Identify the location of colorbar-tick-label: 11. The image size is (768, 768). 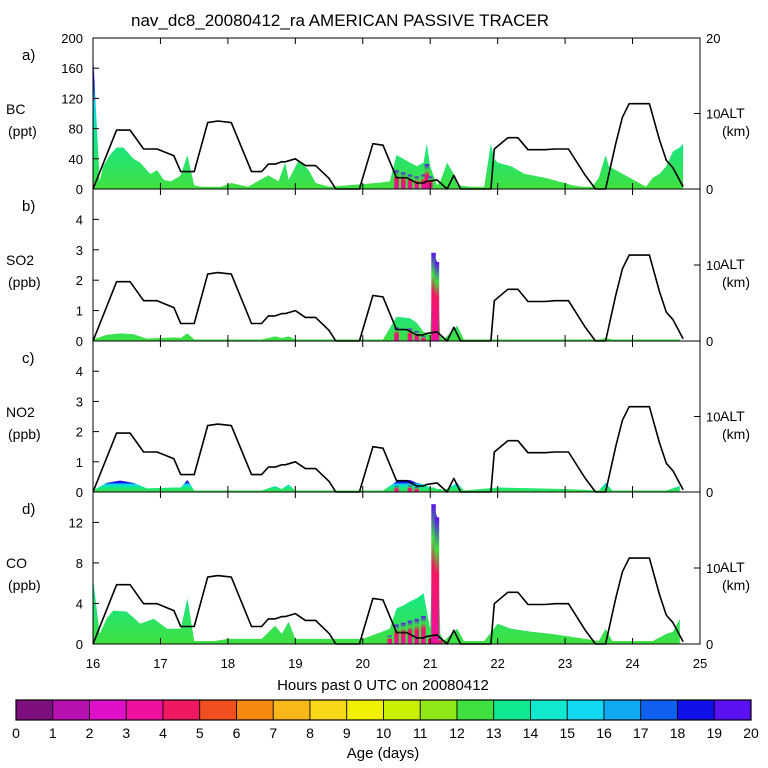
(420, 733).